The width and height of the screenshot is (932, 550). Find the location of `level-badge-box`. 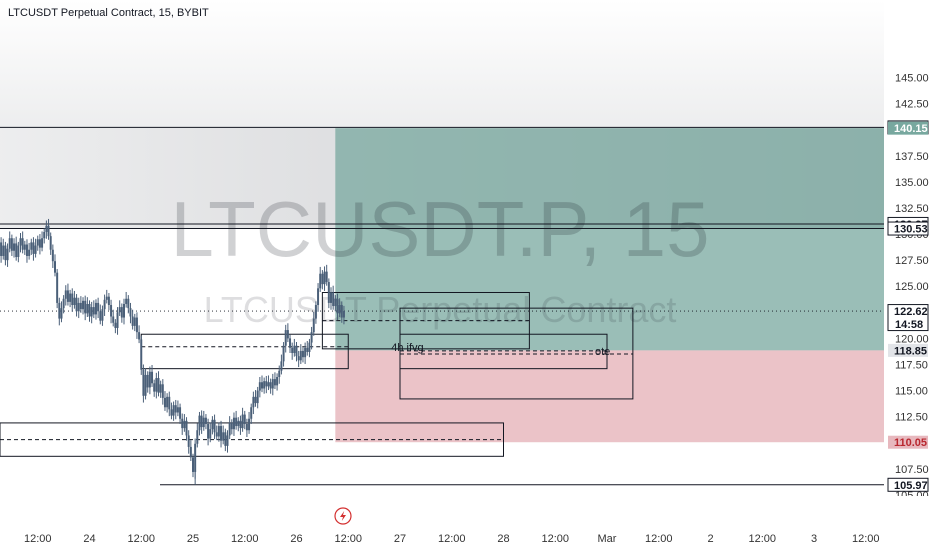

level-badge-box is located at coordinates (908, 484).